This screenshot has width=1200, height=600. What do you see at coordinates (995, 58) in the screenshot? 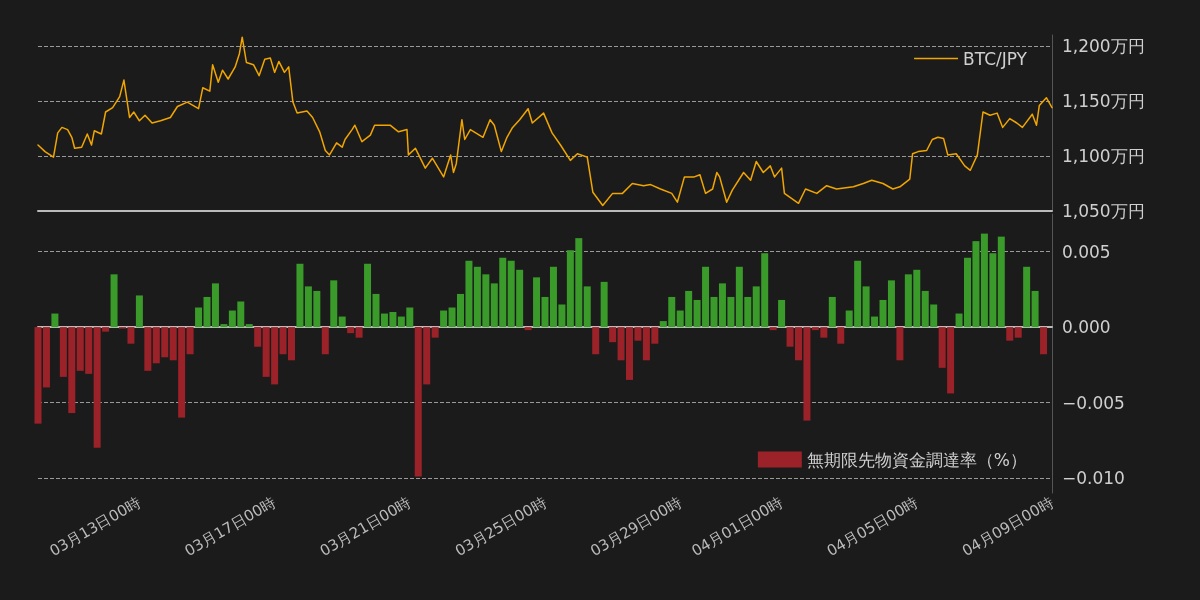
I see `legend-label: BTC/JPY` at bounding box center [995, 58].